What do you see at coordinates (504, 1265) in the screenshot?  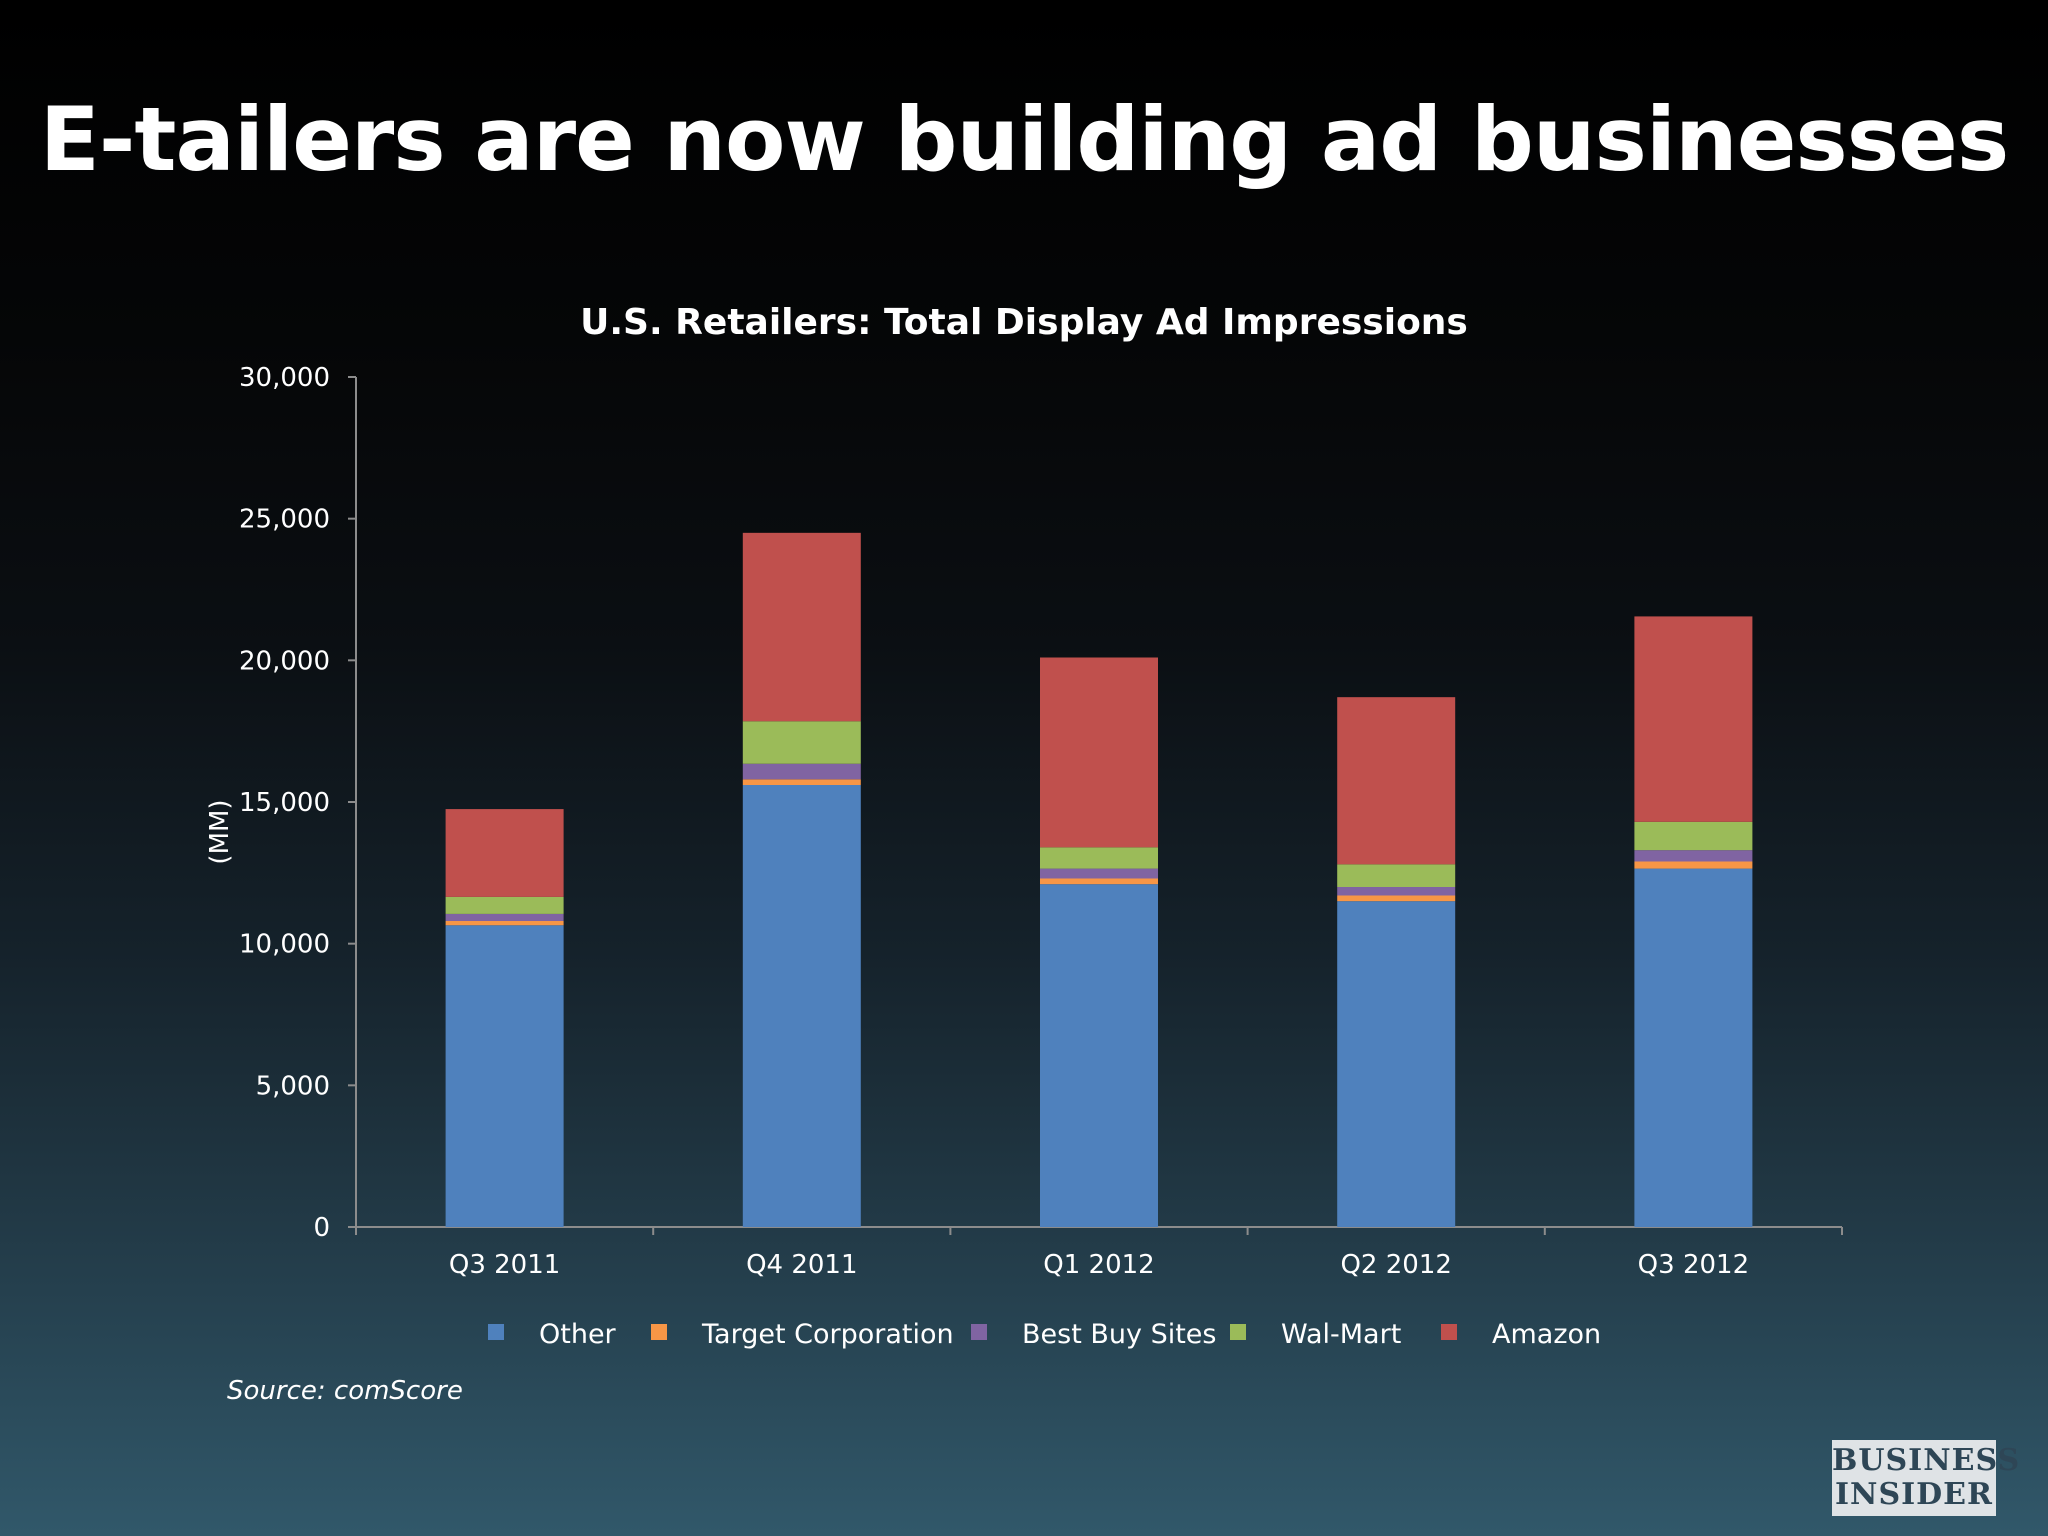 I see `x-tick-label: Q3 2011` at bounding box center [504, 1265].